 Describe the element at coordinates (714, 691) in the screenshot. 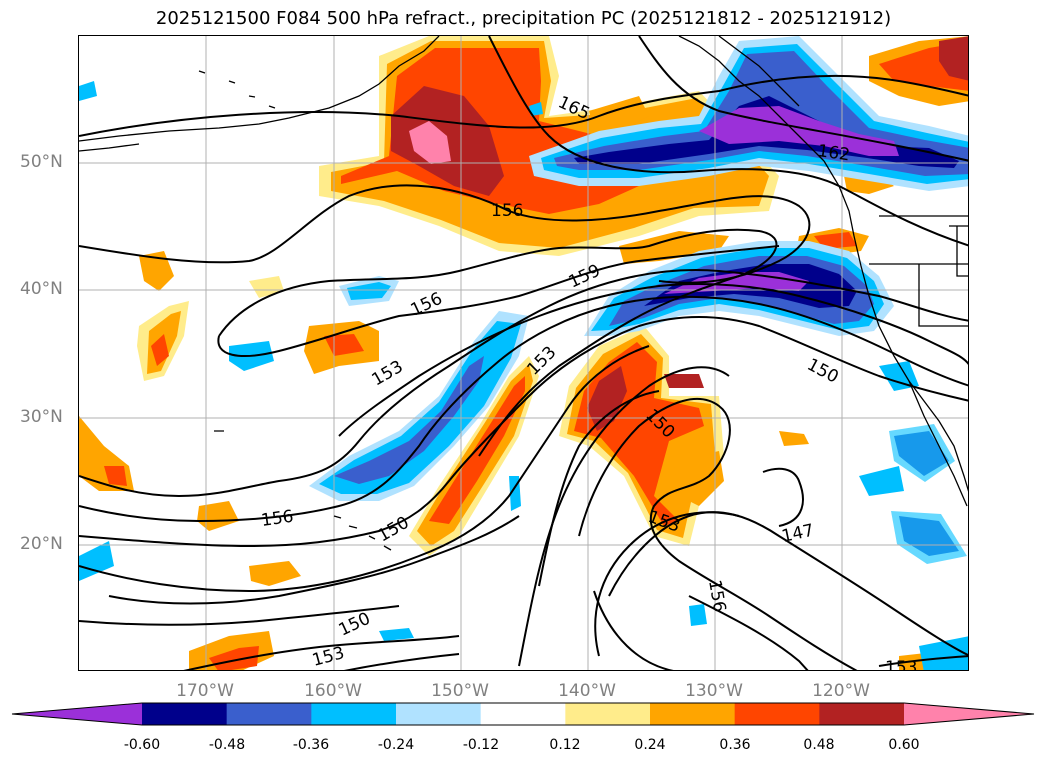

I see `lon-label: 130°W` at that location.